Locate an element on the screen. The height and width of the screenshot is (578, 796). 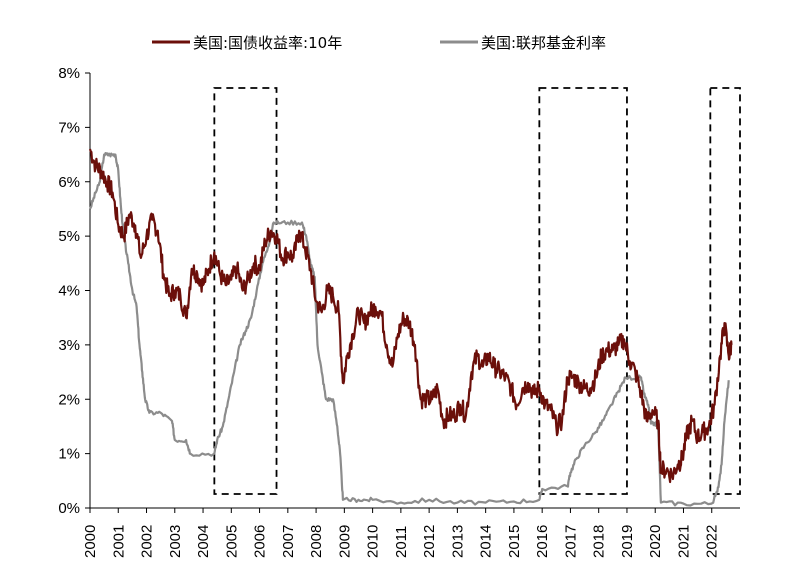
y-tick-label: 6% is located at coordinates (69, 182).